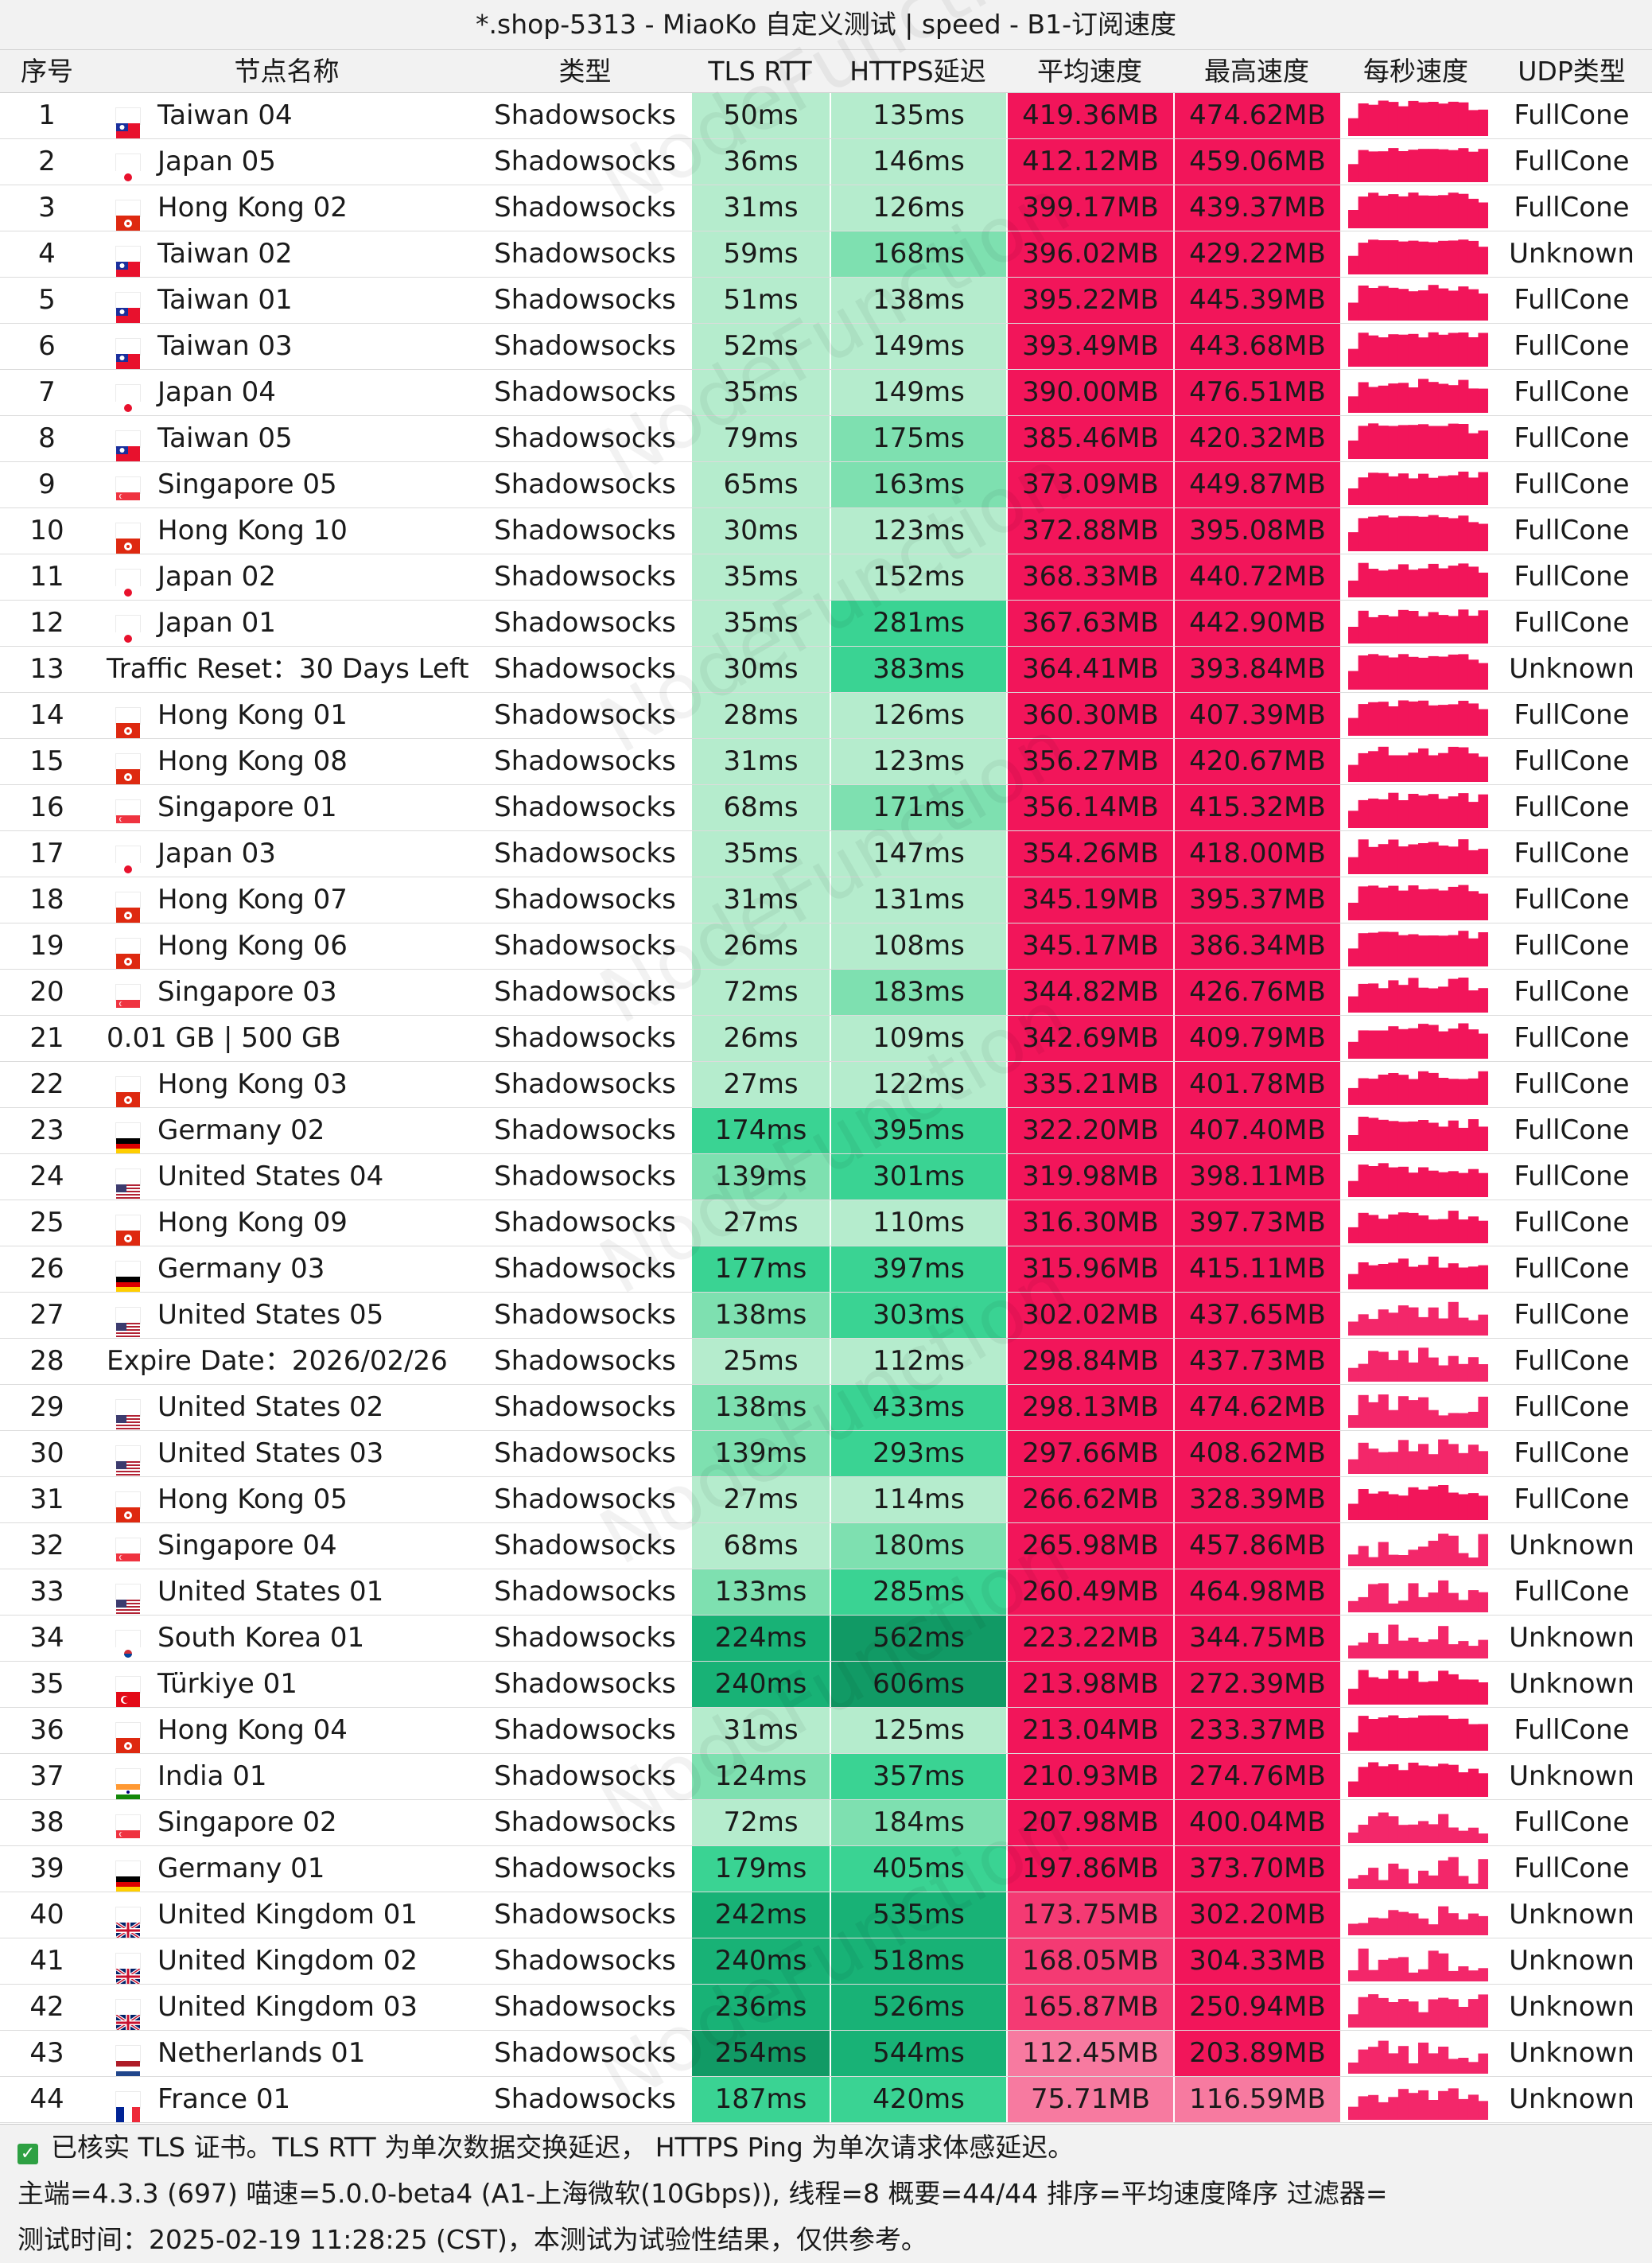  What do you see at coordinates (1572, 72) in the screenshot?
I see `header-udp-type: UDP类型` at bounding box center [1572, 72].